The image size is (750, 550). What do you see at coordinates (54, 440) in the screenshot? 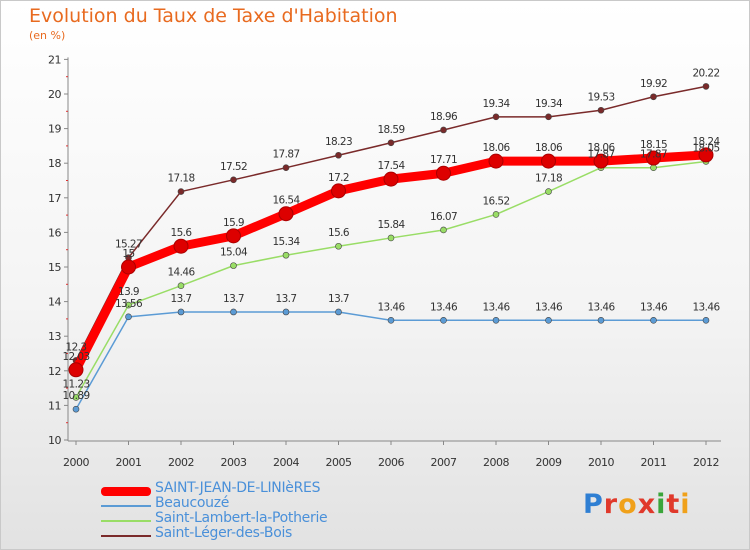
I see `y-tick-label: 10` at bounding box center [54, 440].